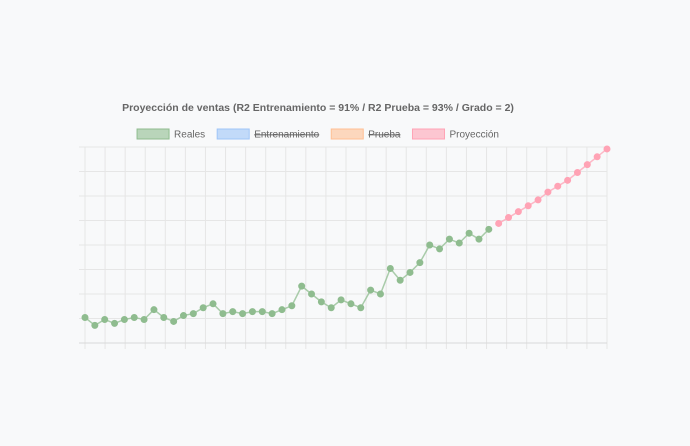 This screenshot has width=690, height=446. I want to click on legend-item-prueba: Prueba, so click(365, 134).